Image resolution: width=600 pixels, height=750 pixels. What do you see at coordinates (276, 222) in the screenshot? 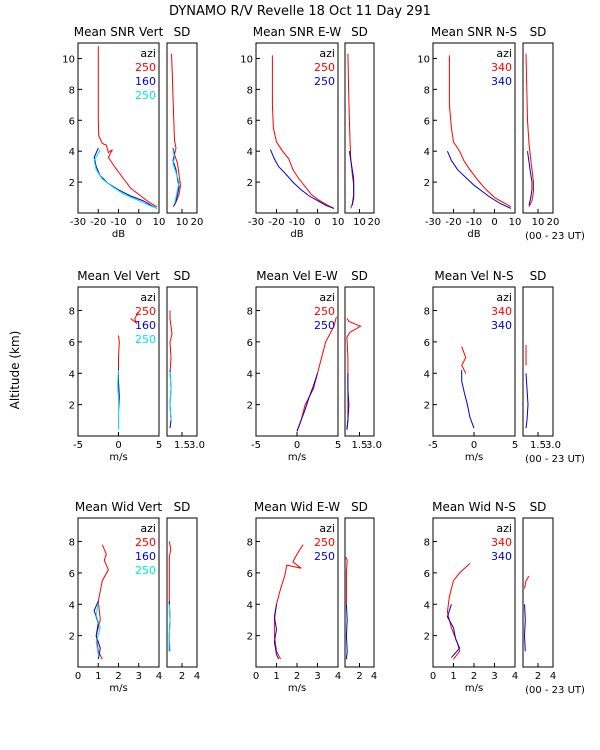
I see `panel-1-3-xtick-label-1: -20` at bounding box center [276, 222].